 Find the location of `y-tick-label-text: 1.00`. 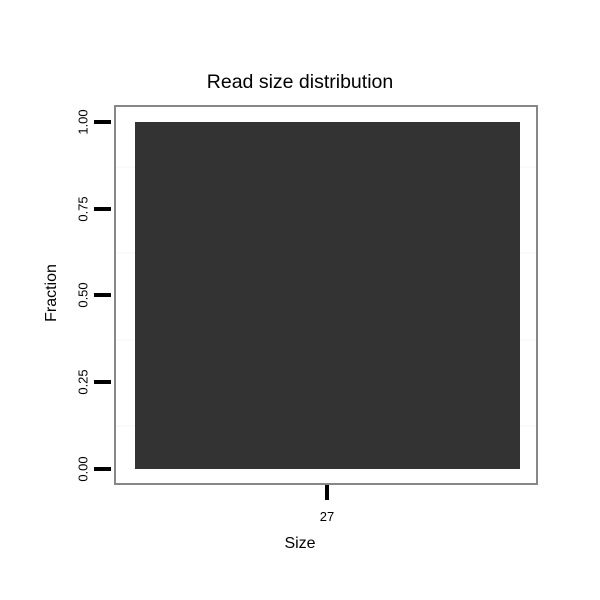

y-tick-label-text: 1.00 is located at coordinates (83, 122).